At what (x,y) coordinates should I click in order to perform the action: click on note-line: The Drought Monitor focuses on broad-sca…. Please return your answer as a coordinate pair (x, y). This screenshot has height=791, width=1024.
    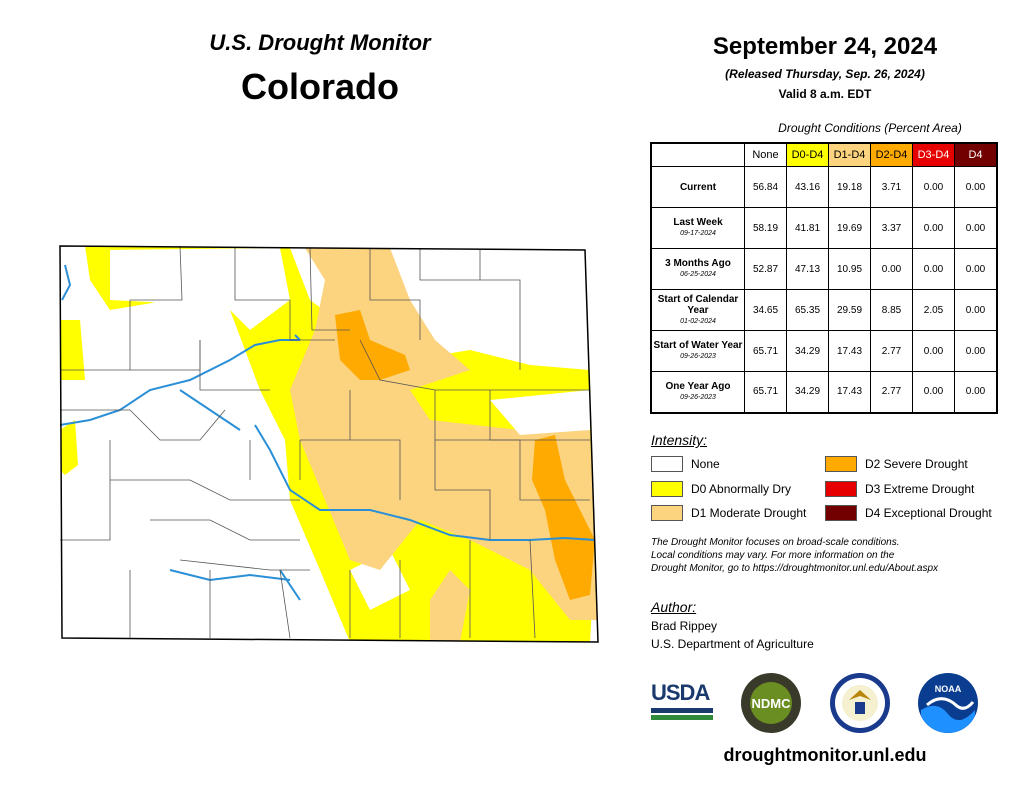
    Looking at the image, I should click on (775, 542).